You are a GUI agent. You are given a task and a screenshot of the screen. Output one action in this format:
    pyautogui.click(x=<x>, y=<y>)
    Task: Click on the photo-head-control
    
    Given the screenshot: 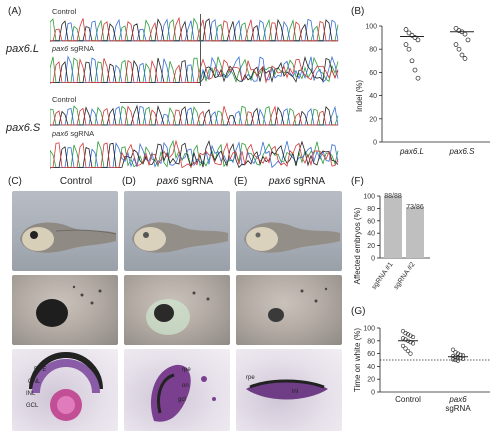 What is the action you would take?
    pyautogui.click(x=65, y=310)
    